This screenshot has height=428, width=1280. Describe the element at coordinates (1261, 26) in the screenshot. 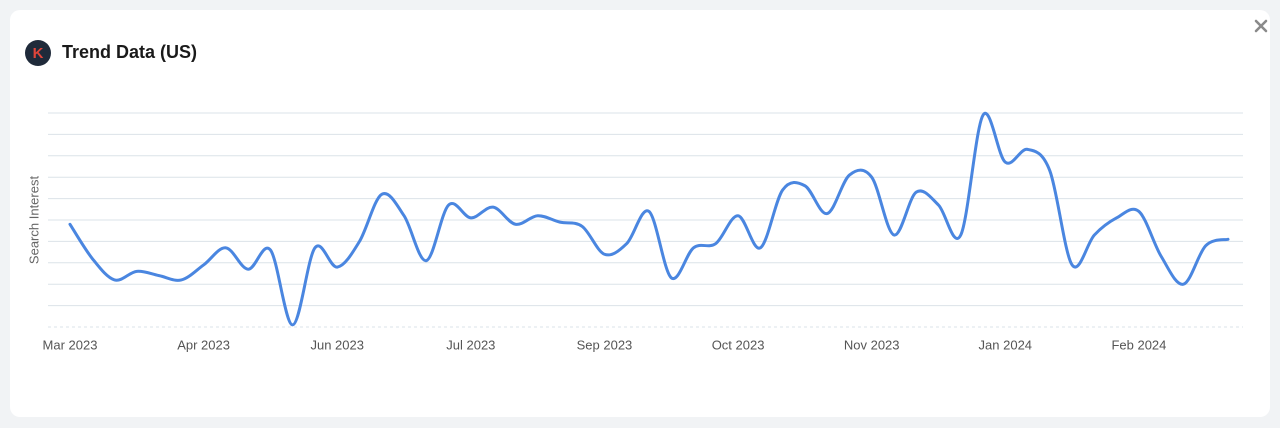

I see `close-button` at that location.